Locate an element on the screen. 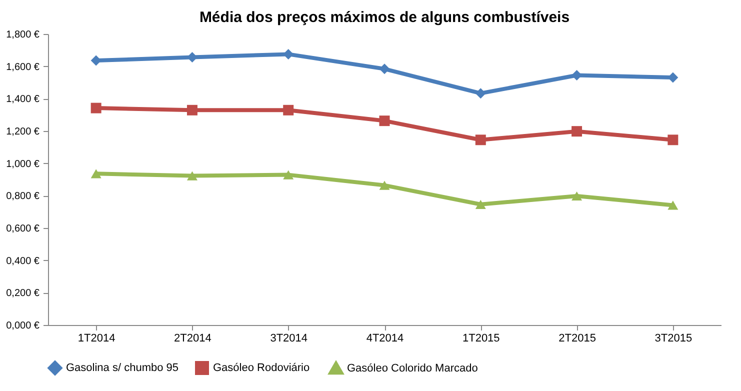 This screenshot has height=391, width=741. x-tick-label: 1T2015 is located at coordinates (481, 338).